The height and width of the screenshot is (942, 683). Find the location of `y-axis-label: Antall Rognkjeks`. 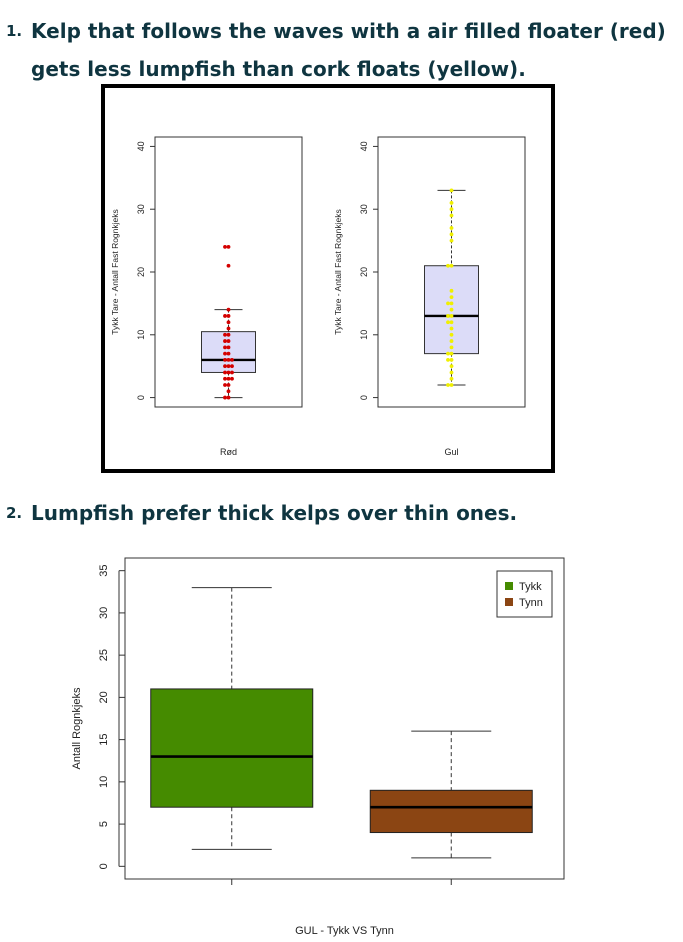

y-axis-label: Antall Rognkjeks is located at coordinates (77, 728).